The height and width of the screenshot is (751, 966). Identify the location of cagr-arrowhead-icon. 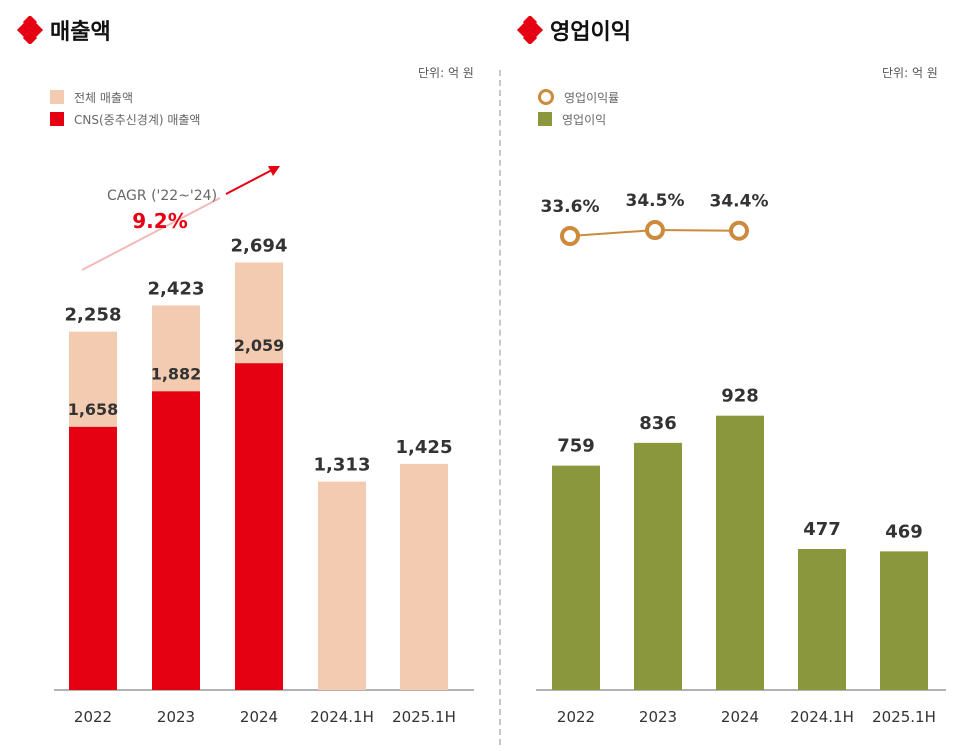
(274, 171).